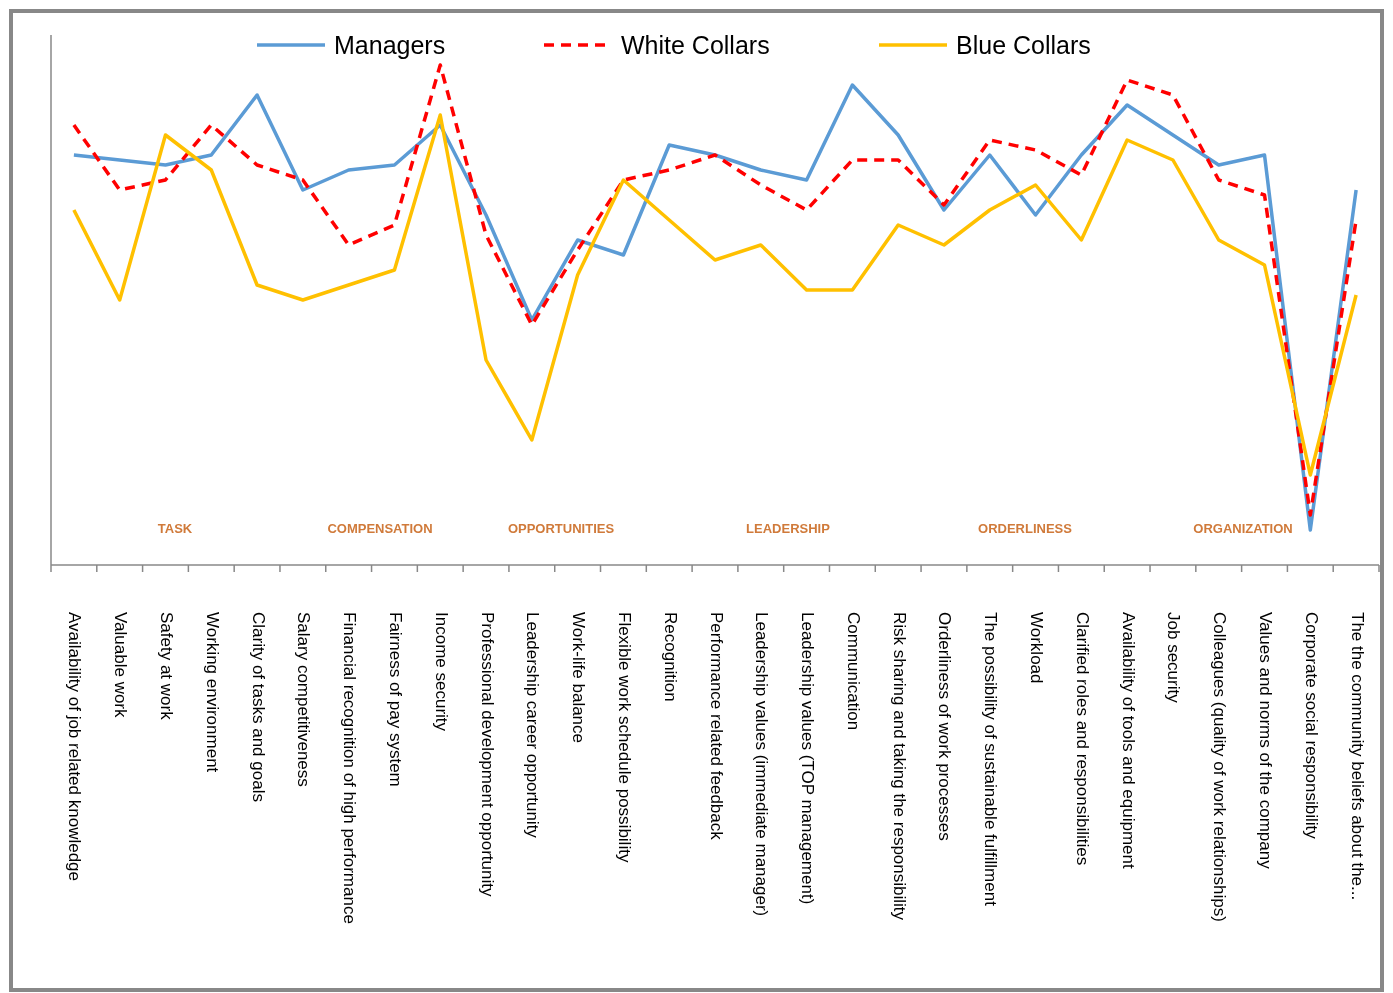 Image resolution: width=1393 pixels, height=993 pixels. What do you see at coordinates (1266, 741) in the screenshot?
I see `x-tick-label: Values and norms of the company` at bounding box center [1266, 741].